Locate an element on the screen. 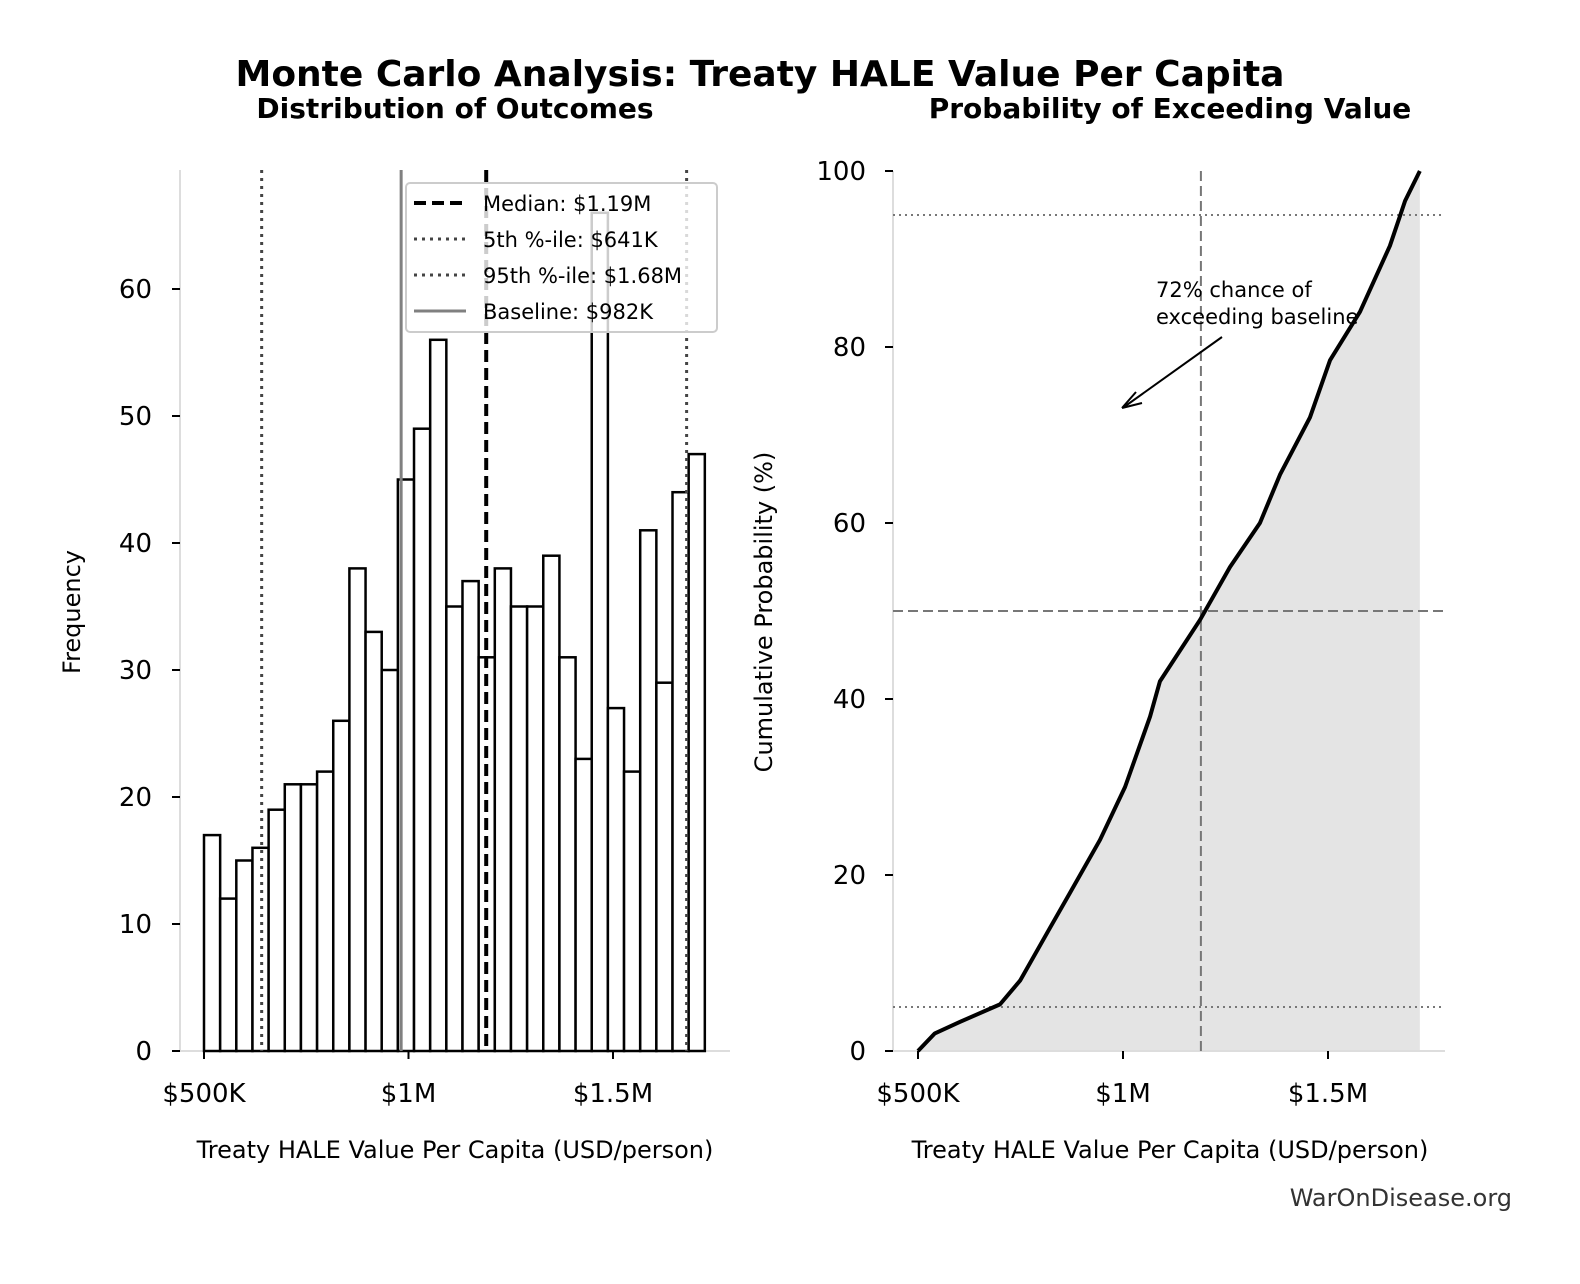  left-chart-title: Distribution of Outcomes is located at coordinates (454, 108).